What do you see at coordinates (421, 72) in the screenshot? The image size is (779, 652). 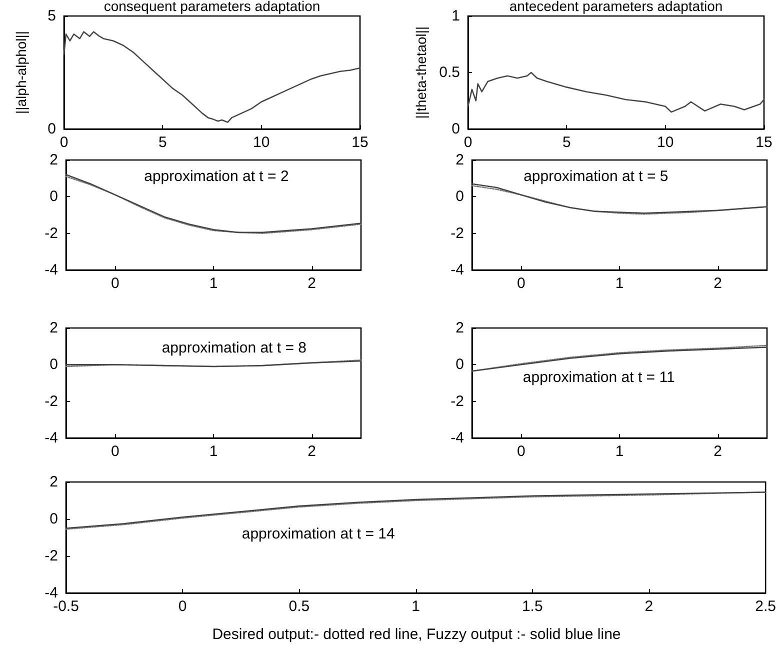 I see `y-axis-title: ||theta-thetaol||` at bounding box center [421, 72].